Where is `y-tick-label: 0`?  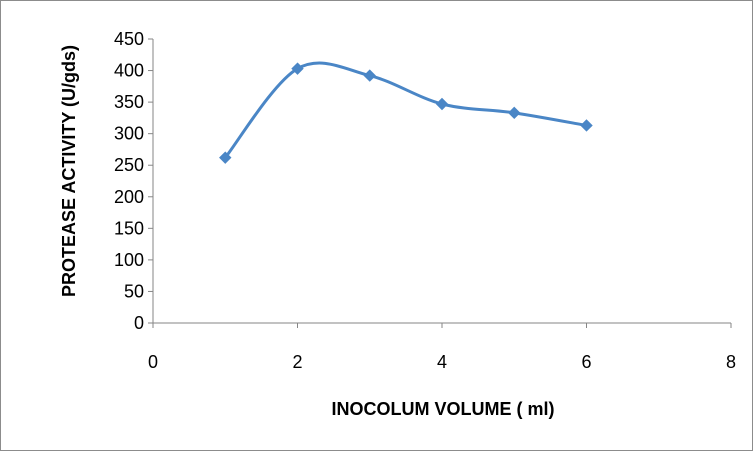
y-tick-label: 0 is located at coordinates (139, 323).